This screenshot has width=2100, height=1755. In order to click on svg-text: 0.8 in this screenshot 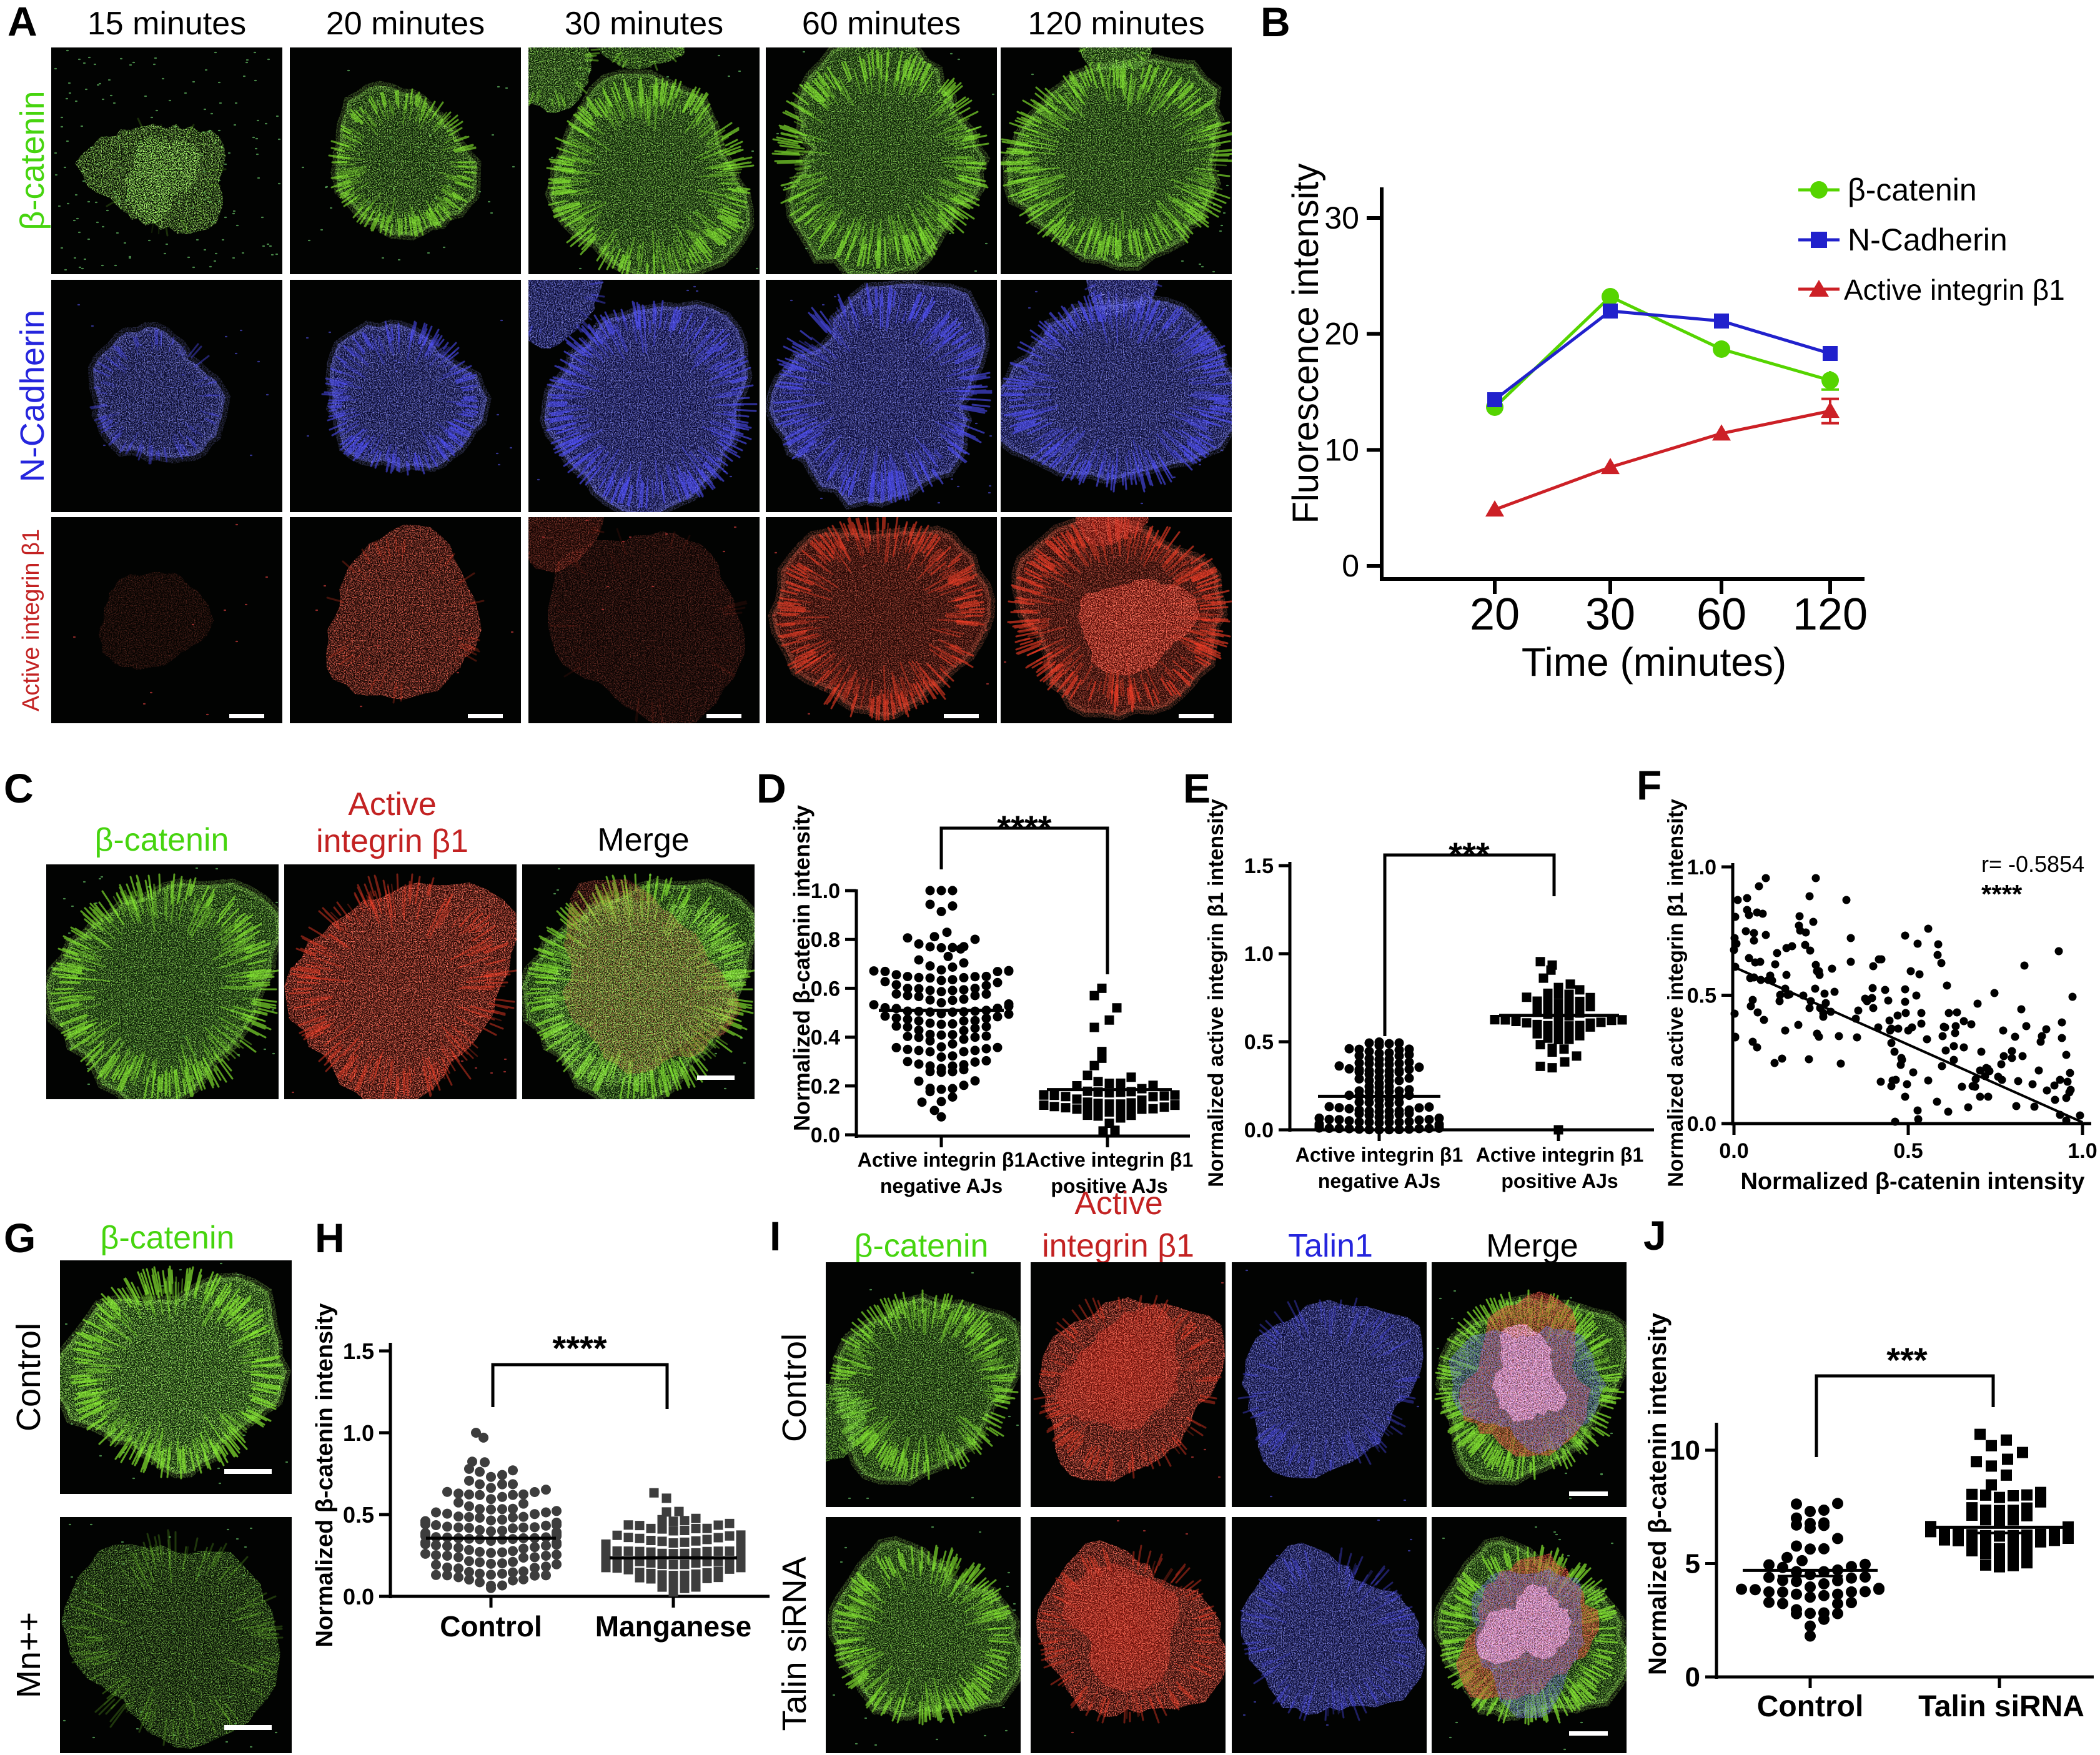, I will do `click(825, 940)`.